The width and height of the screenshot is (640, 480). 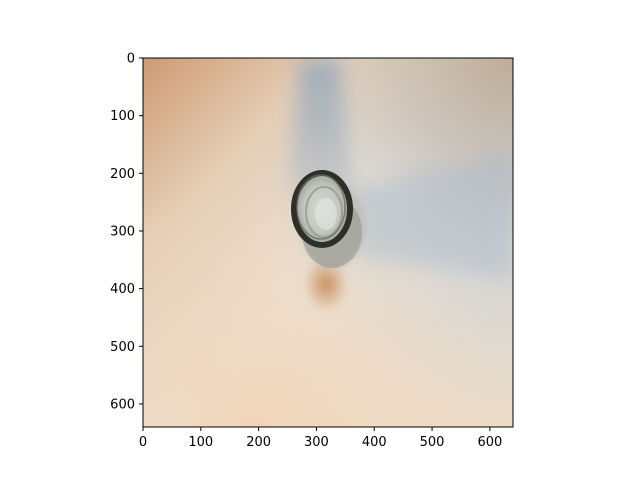 I want to click on x-tick-label: 300, so click(x=316, y=442).